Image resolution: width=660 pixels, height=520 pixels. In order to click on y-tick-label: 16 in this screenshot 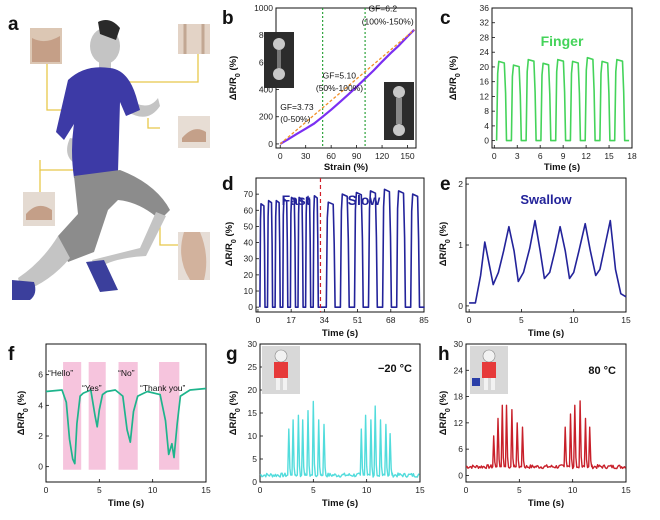, I will do `click(485, 82)`.